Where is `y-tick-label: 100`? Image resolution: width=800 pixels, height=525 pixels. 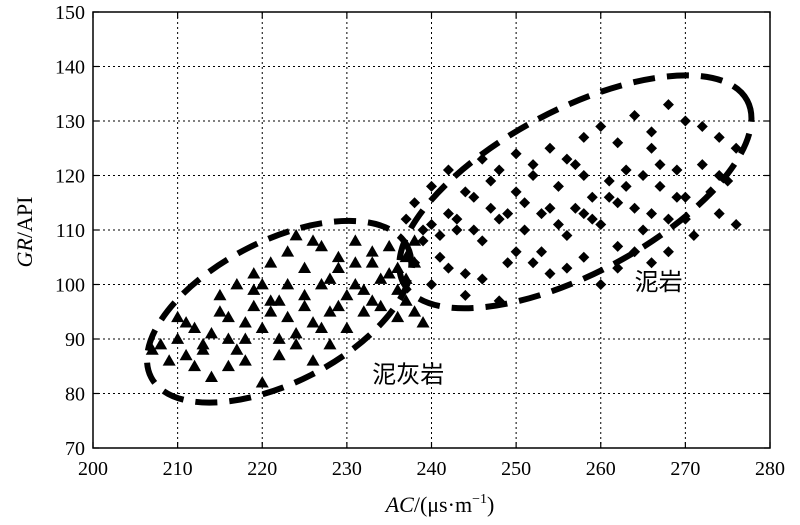
y-tick-label: 100 is located at coordinates (70, 286).